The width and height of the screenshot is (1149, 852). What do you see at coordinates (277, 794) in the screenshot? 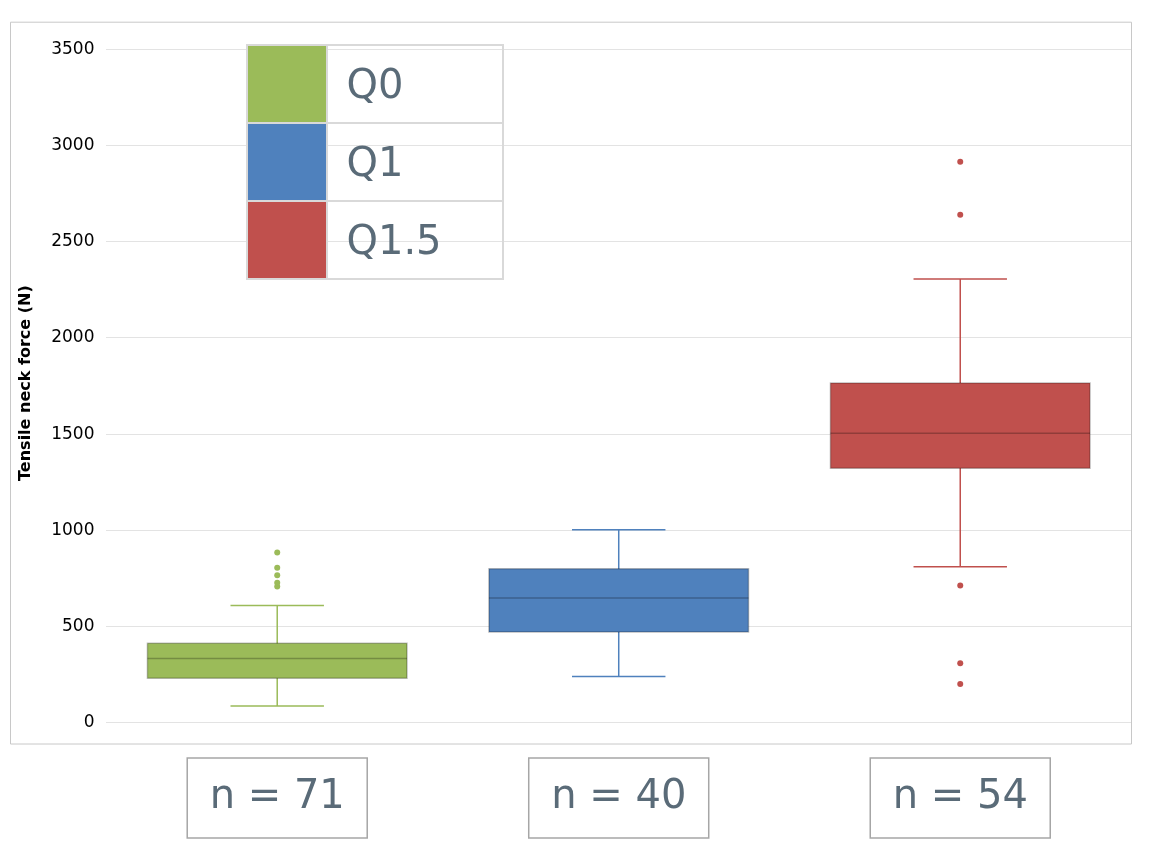
I see `x-tick-label: n = 71` at bounding box center [277, 794].